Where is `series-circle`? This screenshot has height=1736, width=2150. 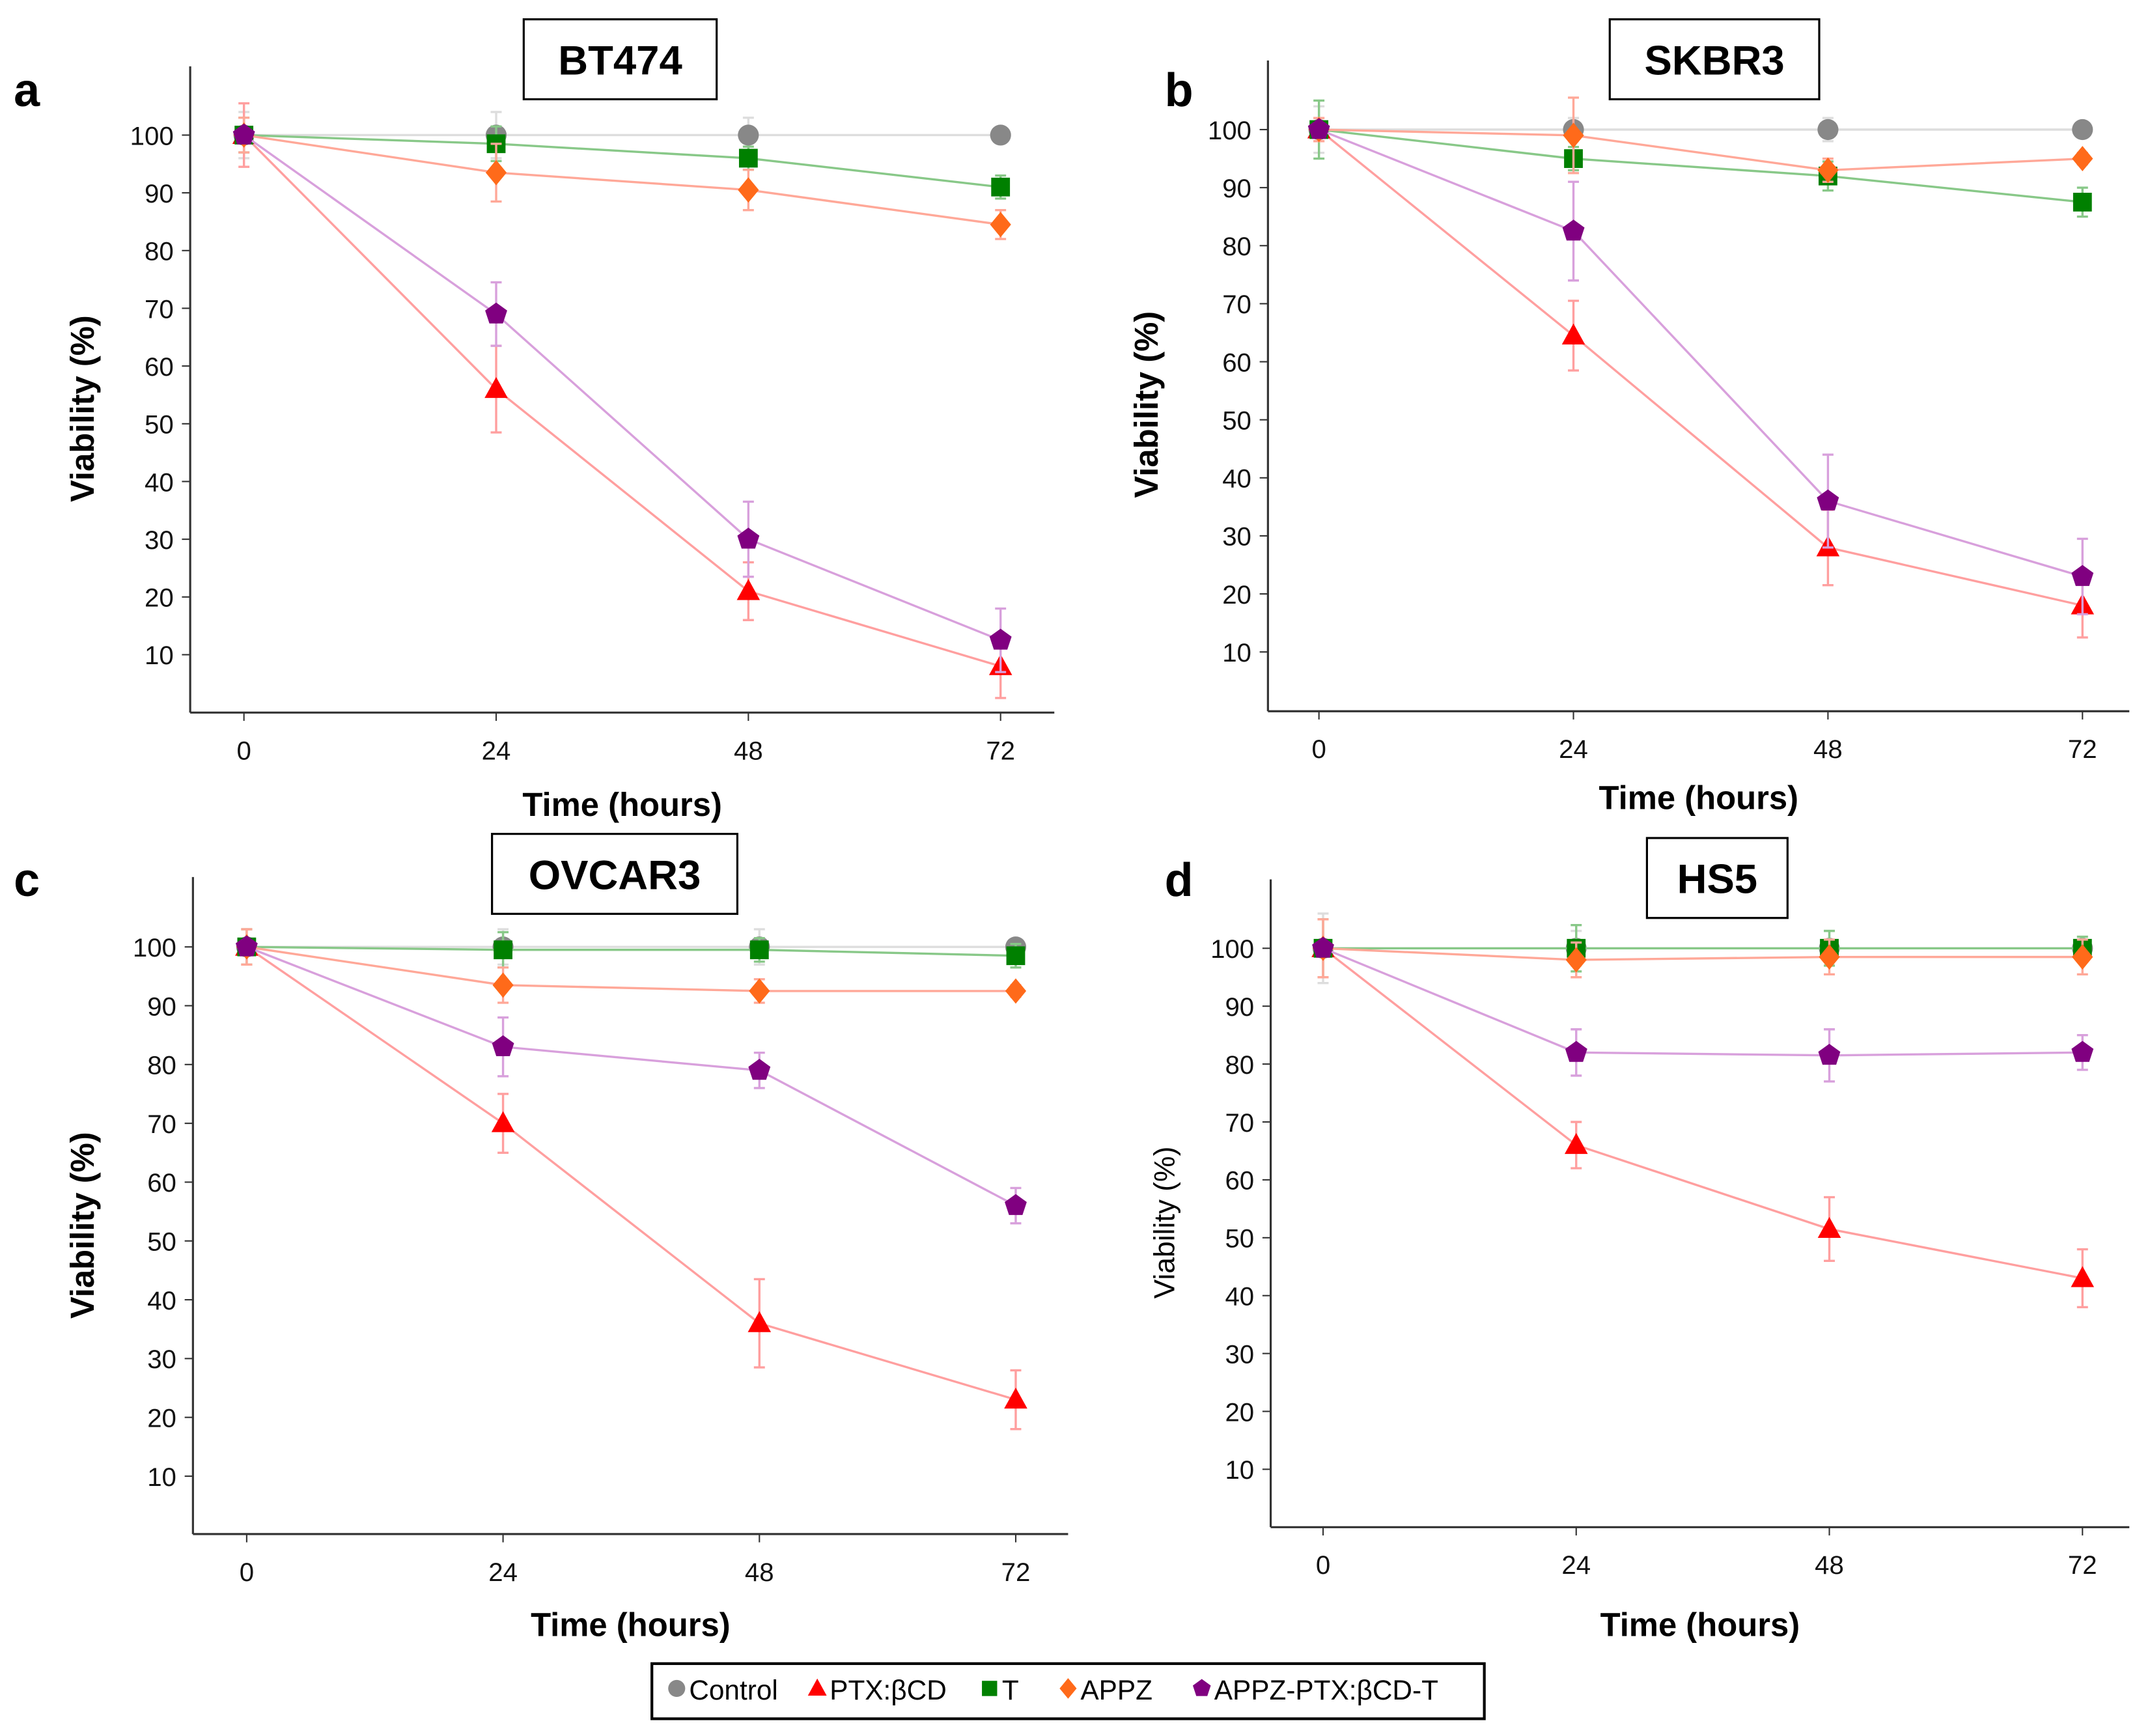 series-circle is located at coordinates (631, 947).